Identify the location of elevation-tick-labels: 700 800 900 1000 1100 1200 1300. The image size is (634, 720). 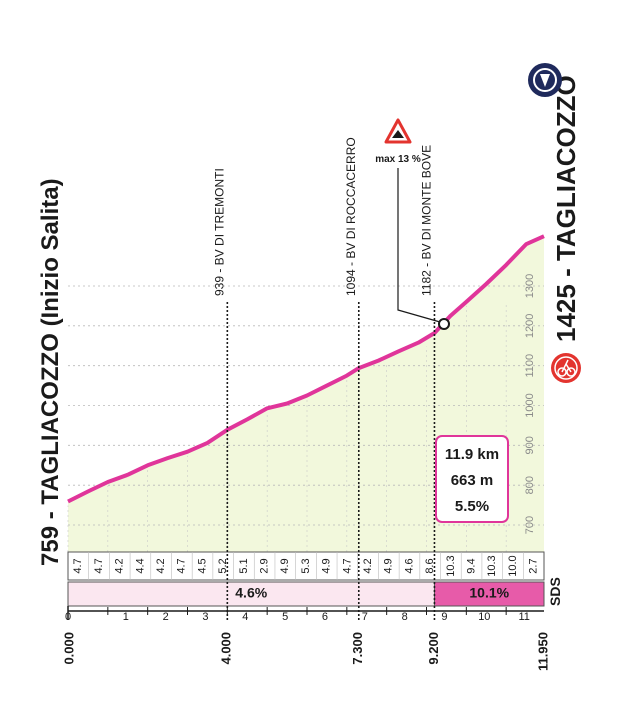
(530, 404).